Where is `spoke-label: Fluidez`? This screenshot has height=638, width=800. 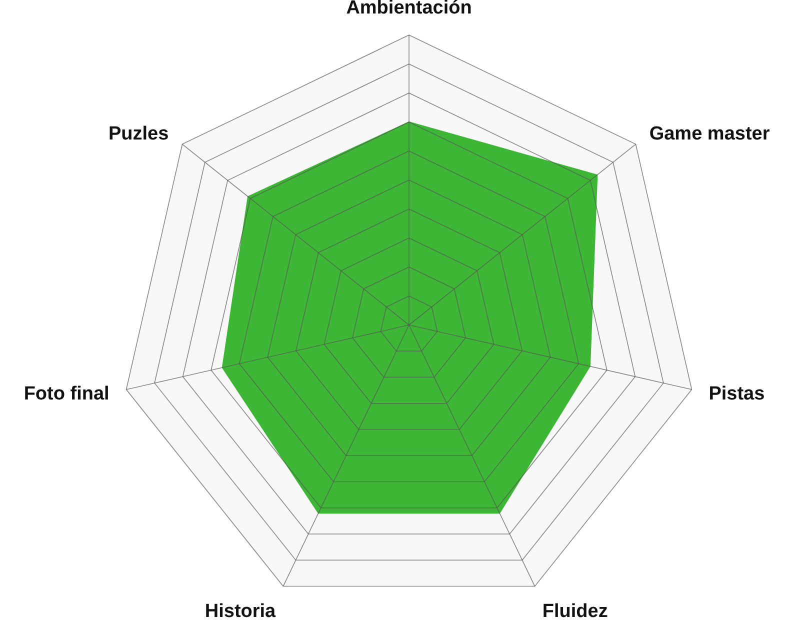 spoke-label: Fluidez is located at coordinates (575, 611).